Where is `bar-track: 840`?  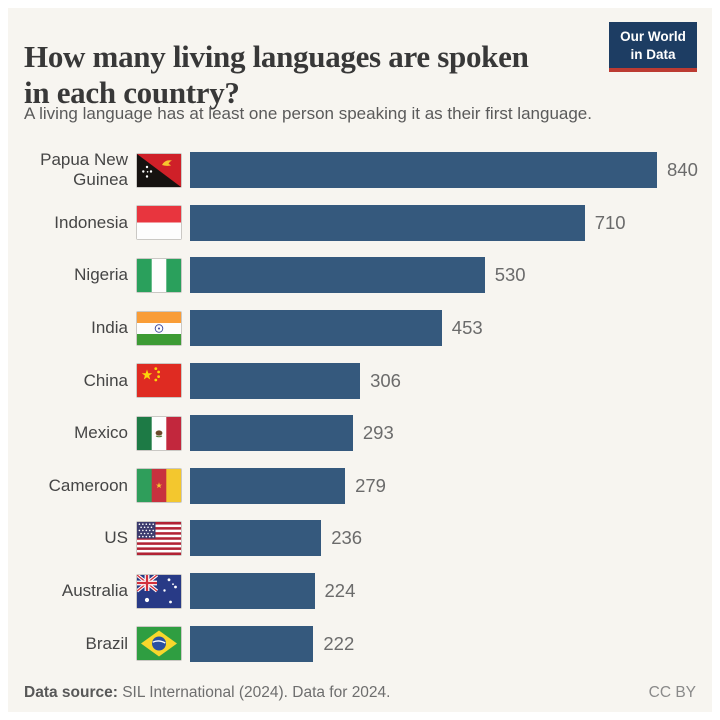 bar-track: 840 is located at coordinates (451, 170).